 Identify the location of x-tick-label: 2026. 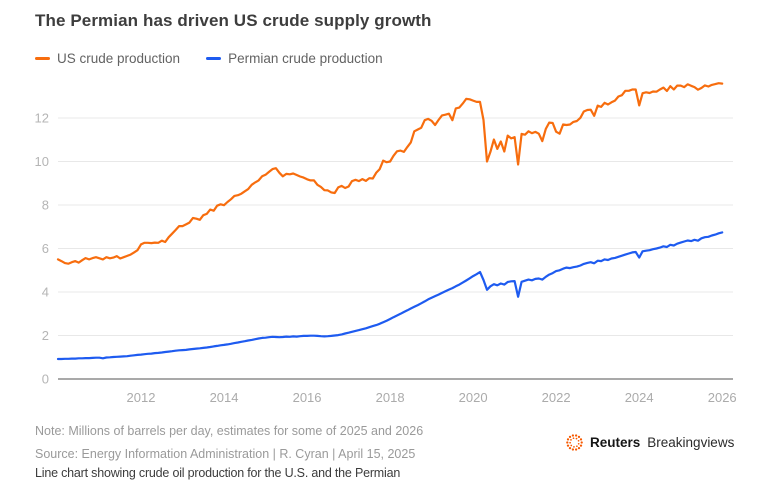
(722, 397).